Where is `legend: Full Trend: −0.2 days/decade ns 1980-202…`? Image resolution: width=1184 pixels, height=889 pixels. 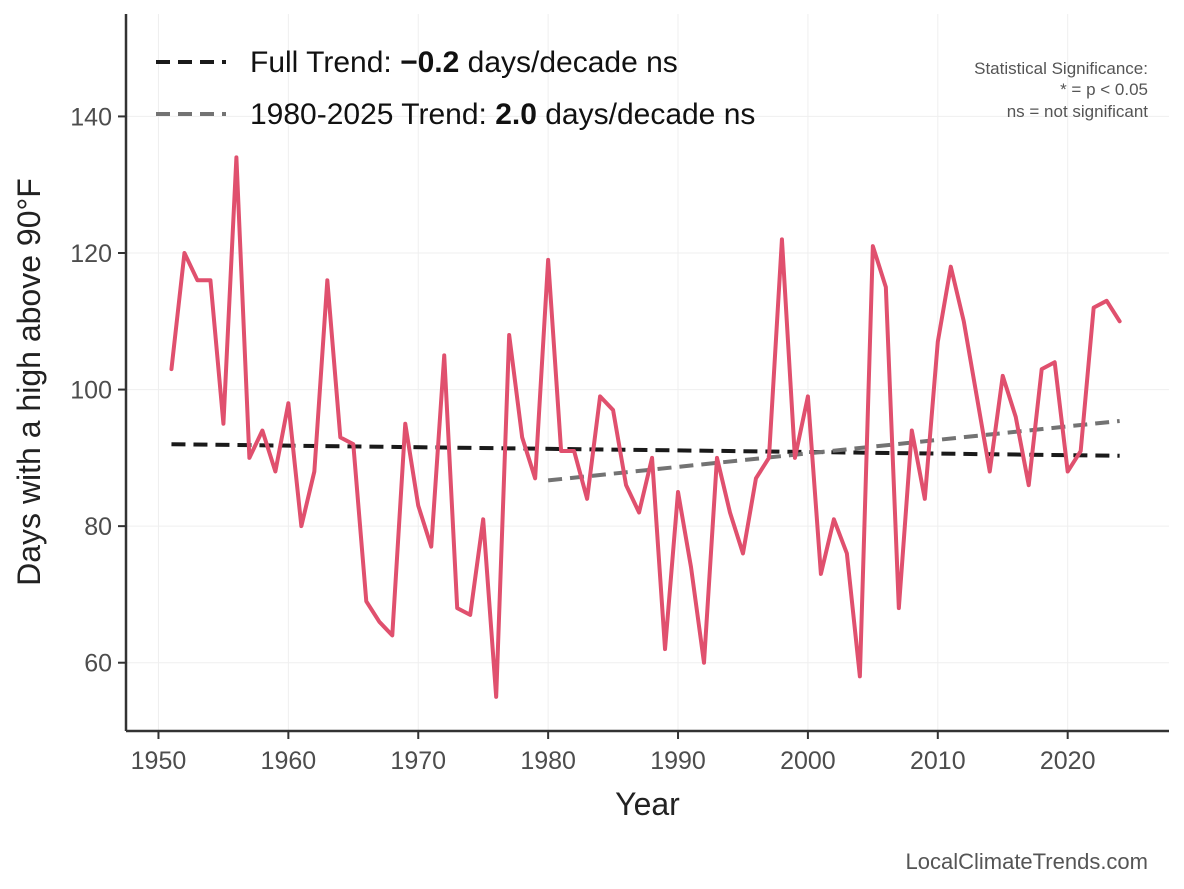 legend: Full Trend: −0.2 days/decade ns 1980-202… is located at coordinates (455, 88).